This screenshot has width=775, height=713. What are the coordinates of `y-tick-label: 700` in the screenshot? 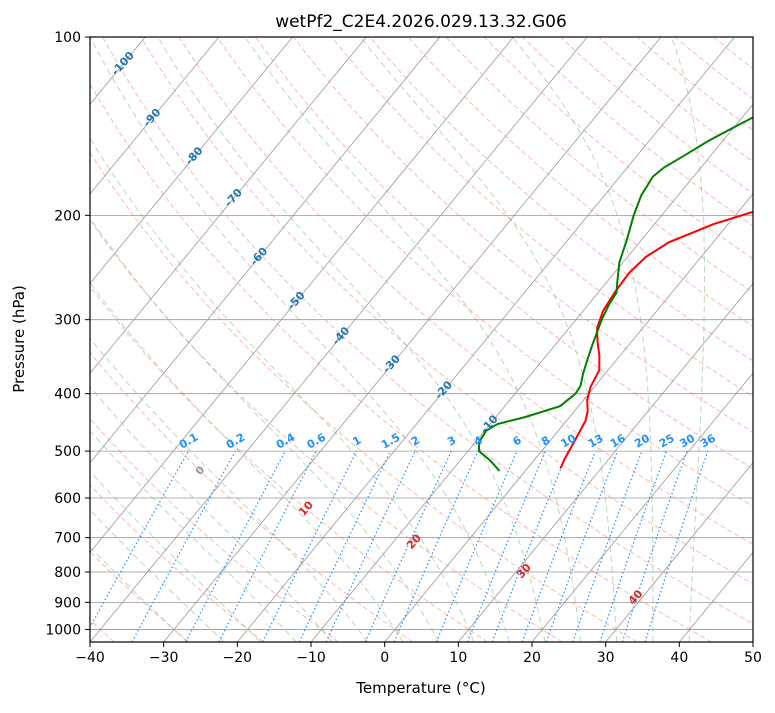 It's located at (67, 539).